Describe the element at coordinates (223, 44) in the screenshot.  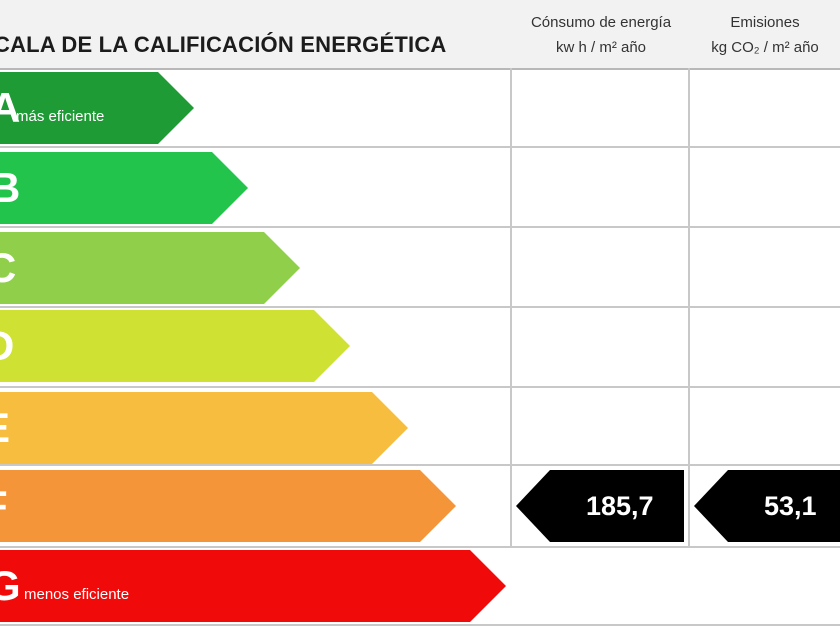
I see `scale-title: CALA DE LA CALIFICACIÓN ENERGÉTICA` at that location.